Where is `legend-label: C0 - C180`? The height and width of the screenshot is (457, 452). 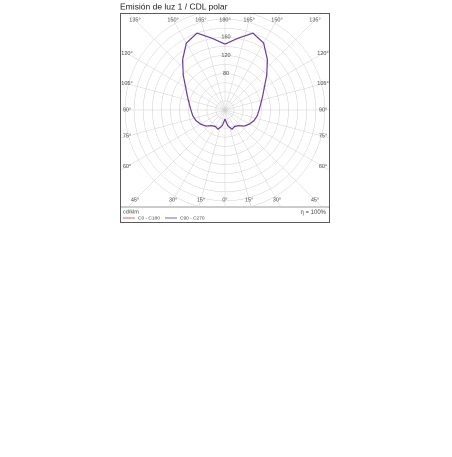 legend-label: C0 - C180 is located at coordinates (149, 218).